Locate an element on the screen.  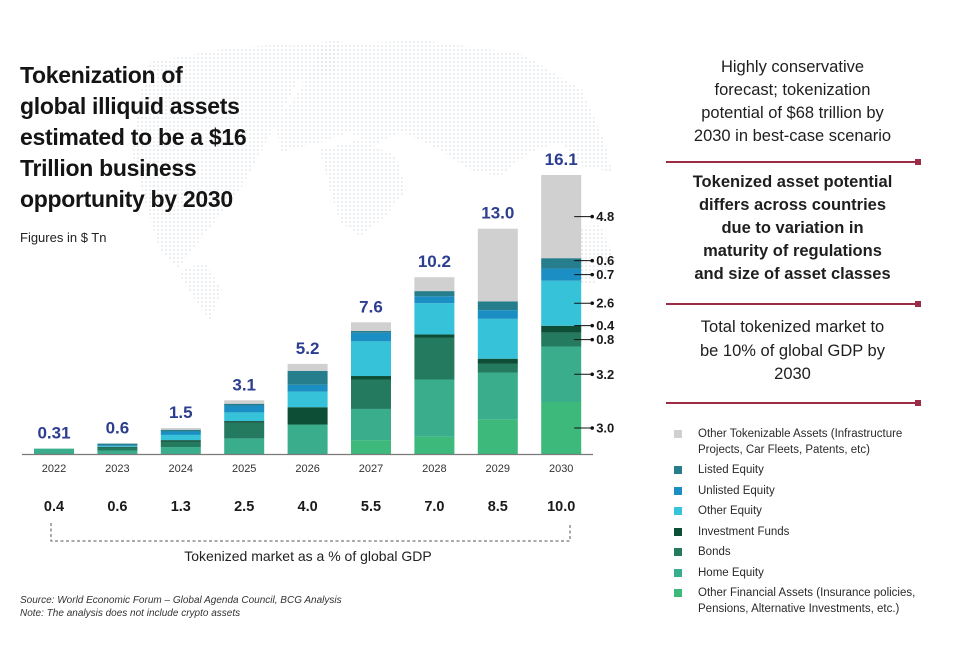
legend-item-other-equity: Other Equity is located at coordinates (805, 511).